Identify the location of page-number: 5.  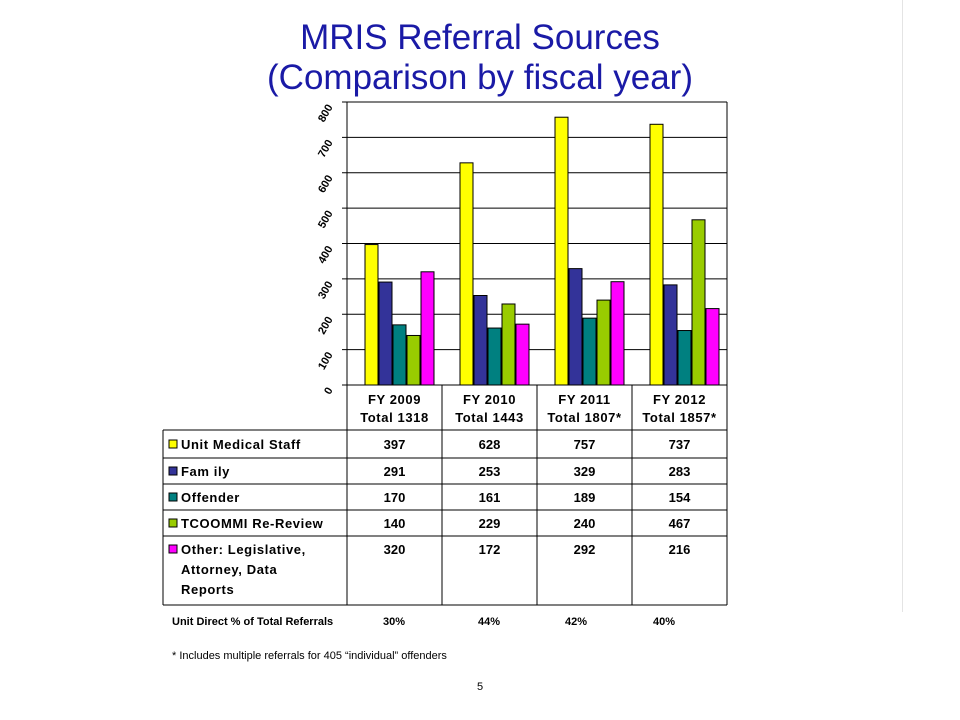
(480, 687).